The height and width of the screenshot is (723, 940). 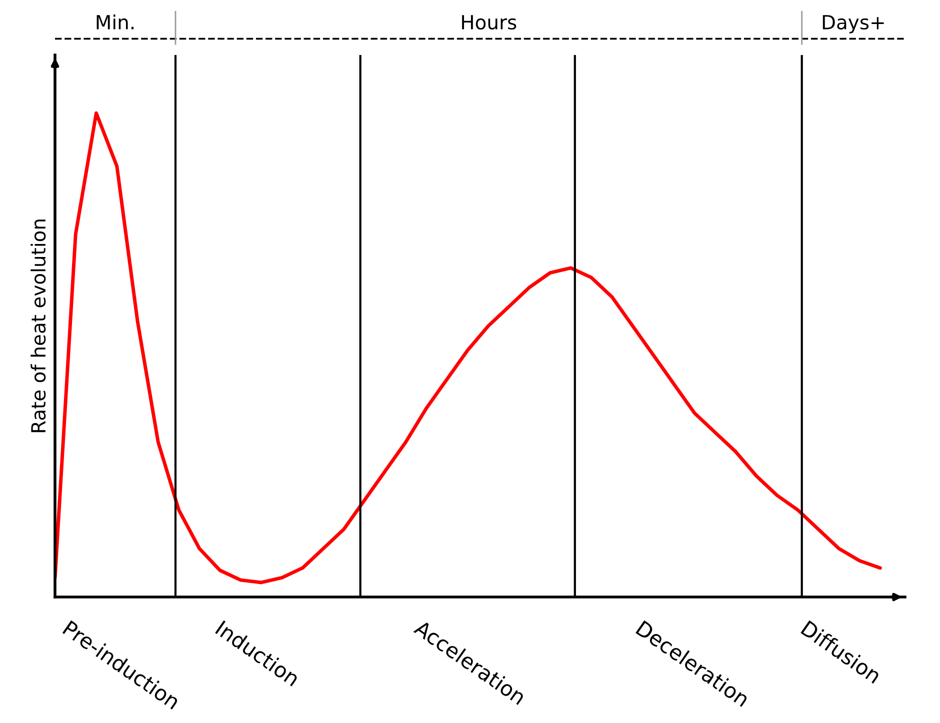 What do you see at coordinates (115, 22) in the screenshot?
I see `text: Min.` at bounding box center [115, 22].